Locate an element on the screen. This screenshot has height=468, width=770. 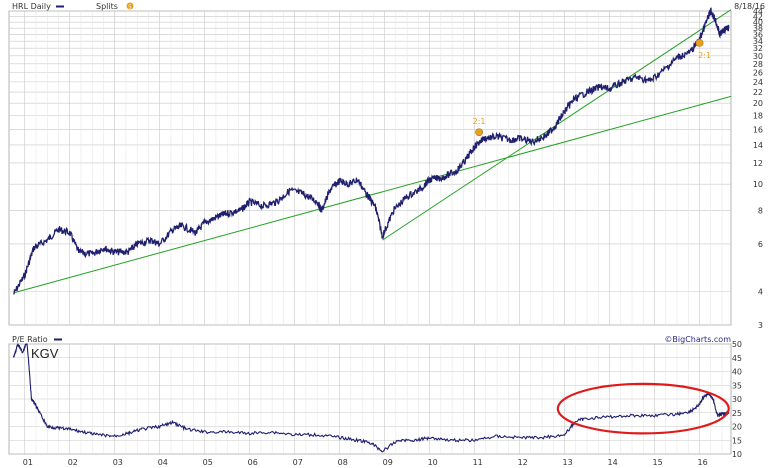
x-tick-label: 11 is located at coordinates (478, 462).